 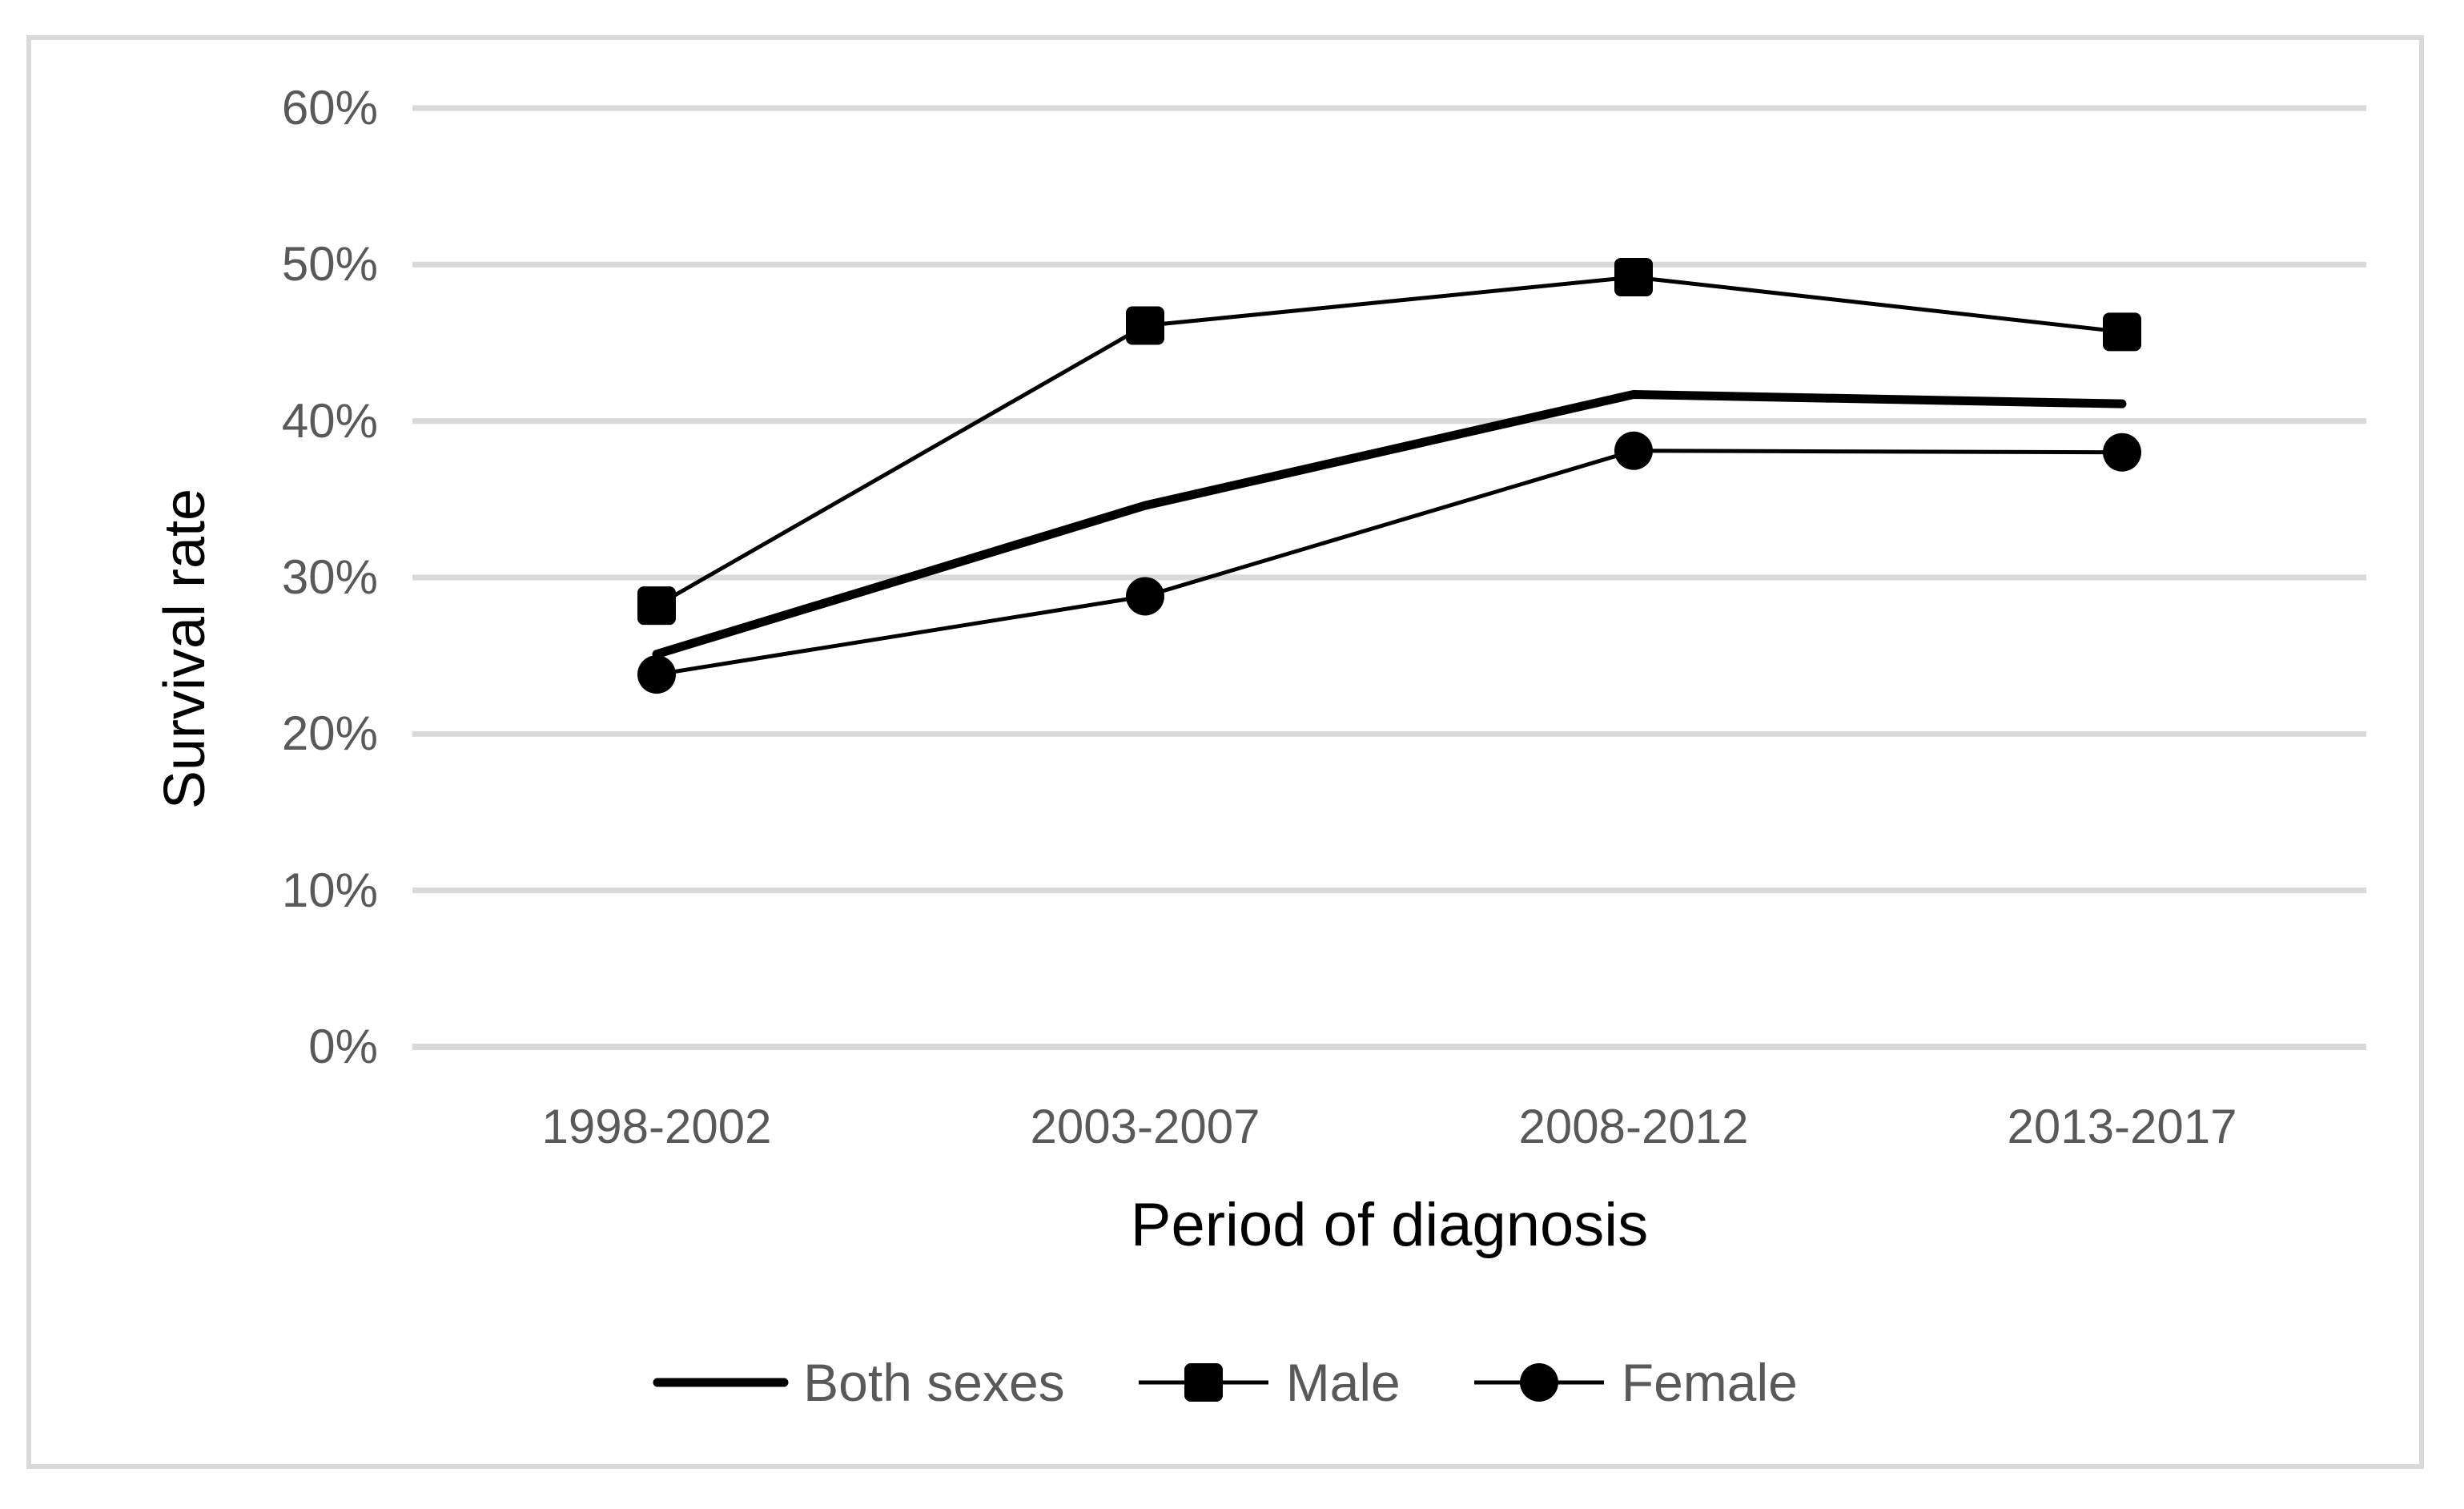 What do you see at coordinates (1343, 1382) in the screenshot?
I see `legend-label-male: Male` at bounding box center [1343, 1382].